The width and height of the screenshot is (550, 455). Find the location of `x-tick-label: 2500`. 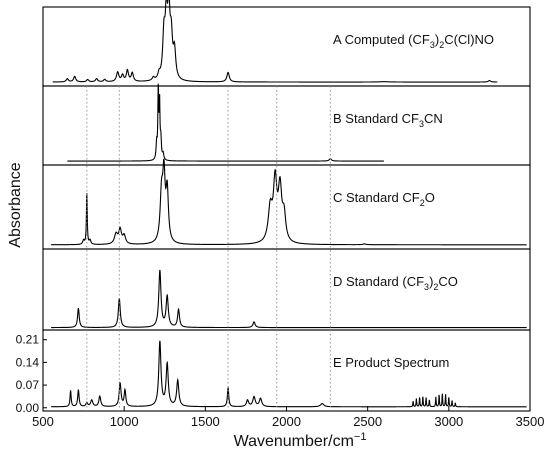

x-tick-label: 2500 is located at coordinates (367, 421).